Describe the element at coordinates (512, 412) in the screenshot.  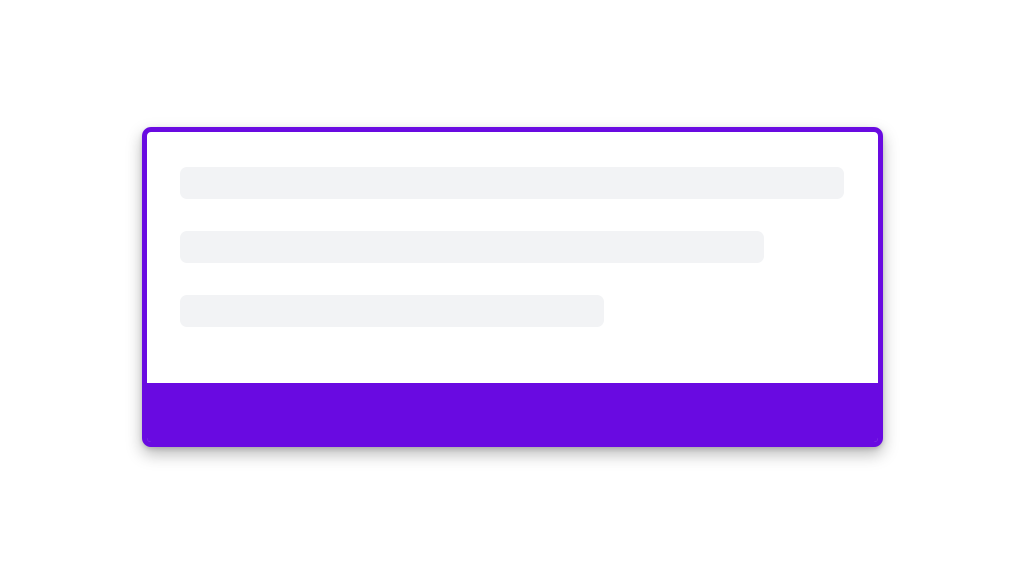
I see `dialog-footer-bar` at that location.